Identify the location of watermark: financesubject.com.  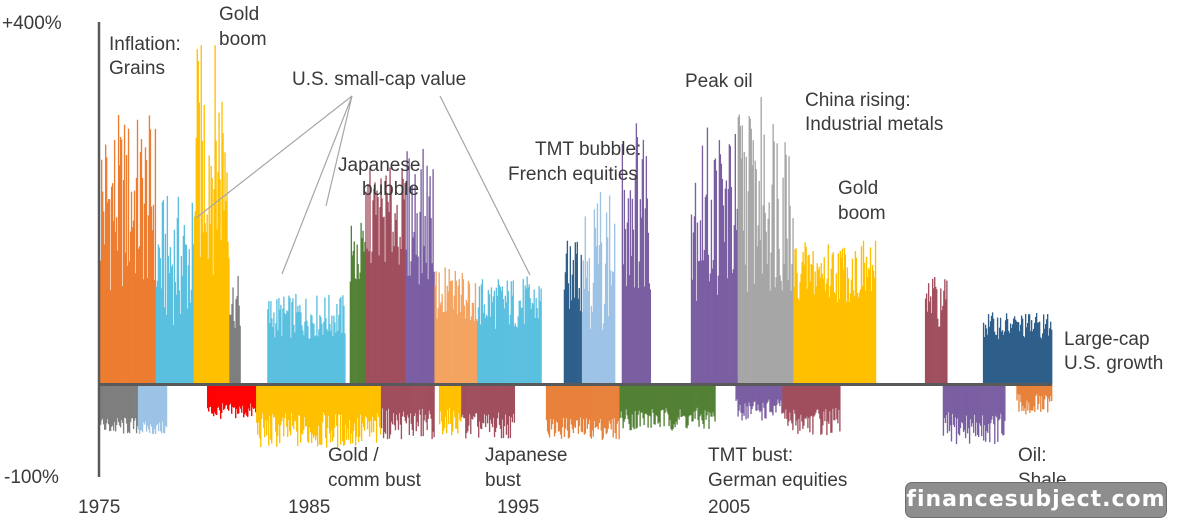
(1036, 500).